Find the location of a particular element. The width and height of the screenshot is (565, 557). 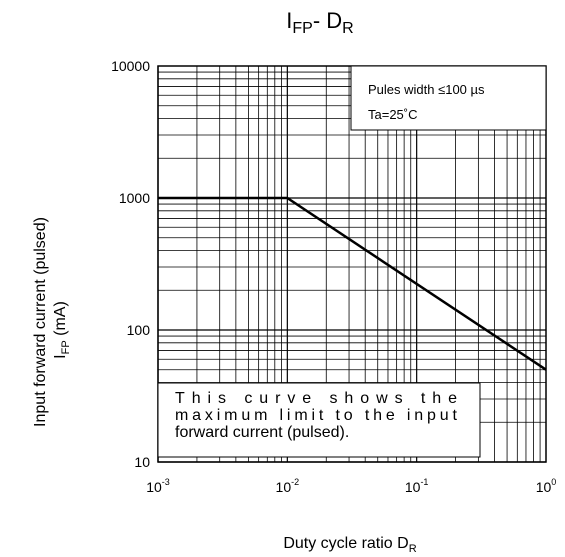

y-axis-label-line1: Input forward current (pulsed) is located at coordinates (40, 322).